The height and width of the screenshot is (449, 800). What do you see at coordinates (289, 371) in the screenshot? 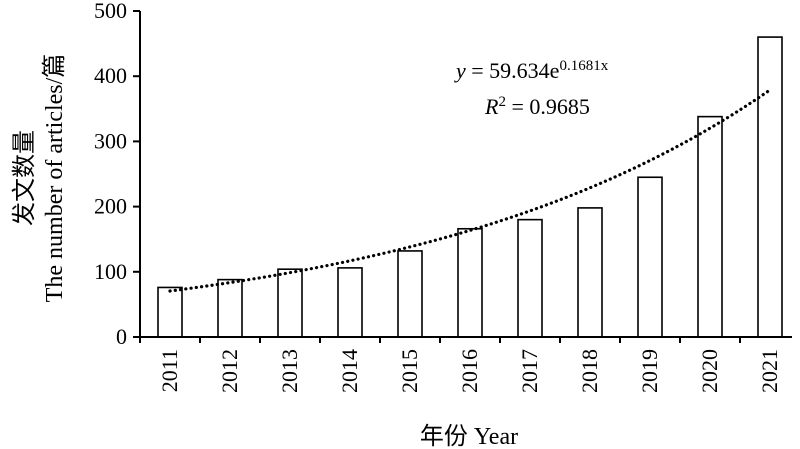
I see `x-tick-label: 2013` at bounding box center [289, 371].